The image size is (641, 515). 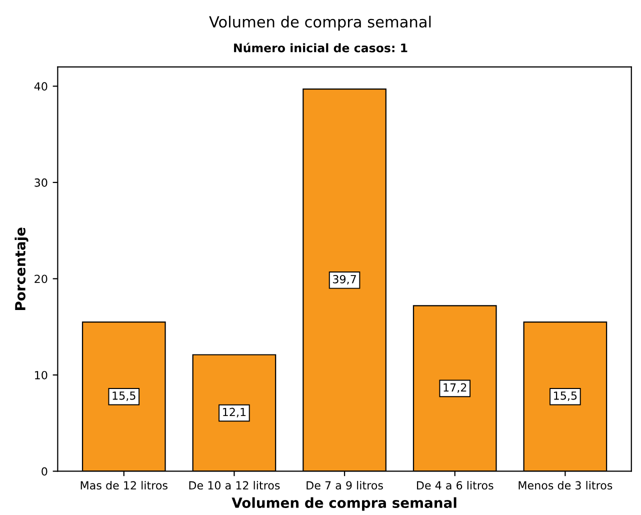 I want to click on y-tick-label: 40, so click(x=41, y=86).